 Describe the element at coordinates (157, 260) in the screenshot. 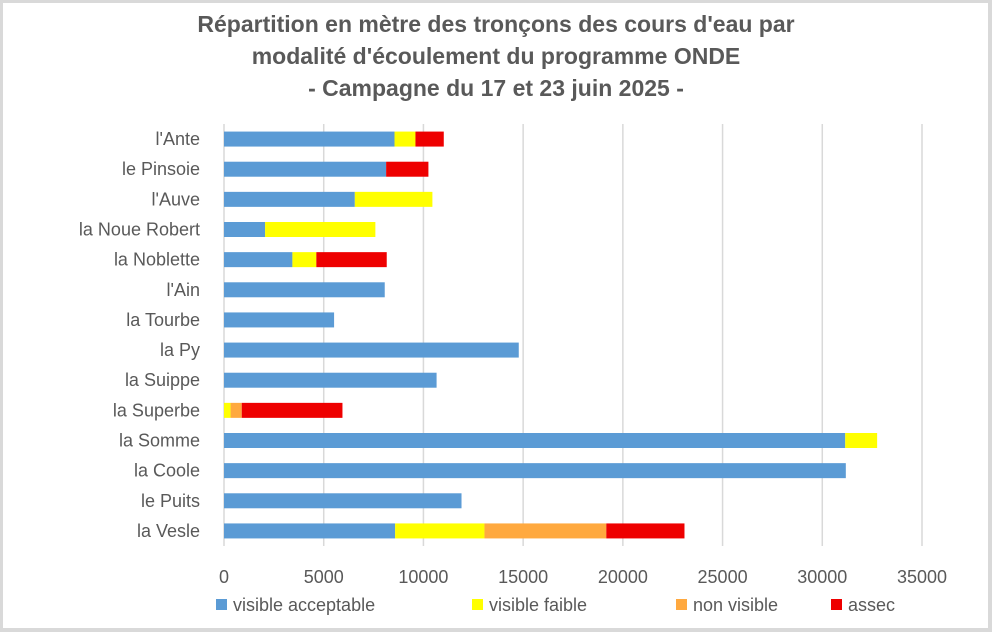

I see `category-label: la Noblette` at that location.